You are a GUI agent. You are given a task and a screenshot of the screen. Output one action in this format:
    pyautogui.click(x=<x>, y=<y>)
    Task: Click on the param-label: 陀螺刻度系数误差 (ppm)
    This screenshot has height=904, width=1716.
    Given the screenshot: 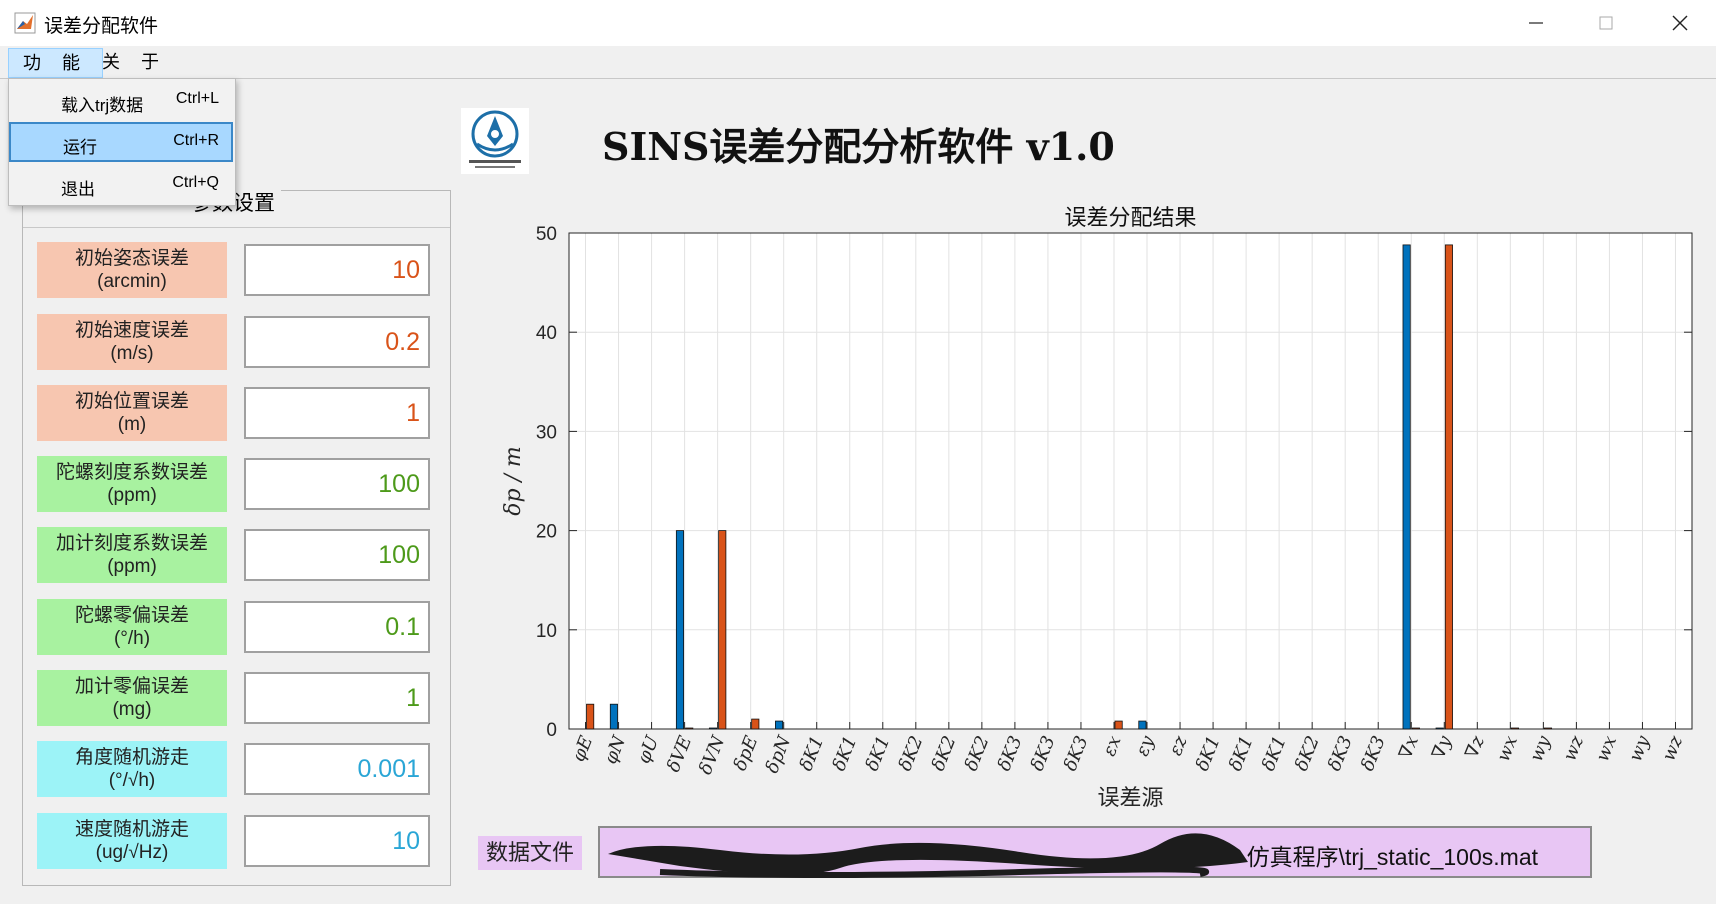 What is the action you would take?
    pyautogui.click(x=132, y=484)
    